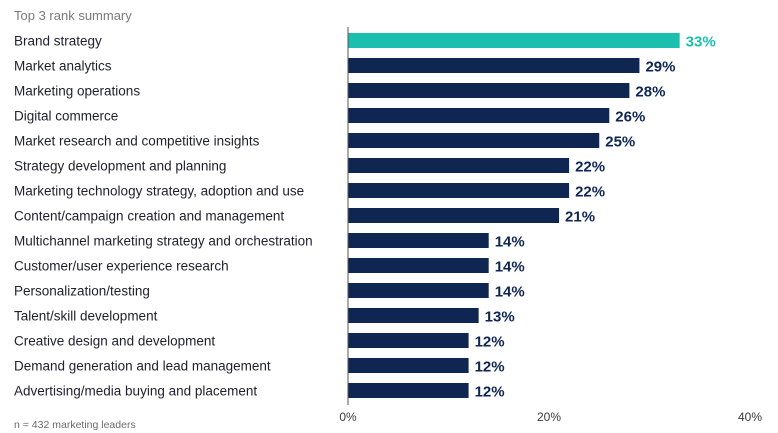  I want to click on category-label: Advertising/media buying and placement, so click(135, 391).